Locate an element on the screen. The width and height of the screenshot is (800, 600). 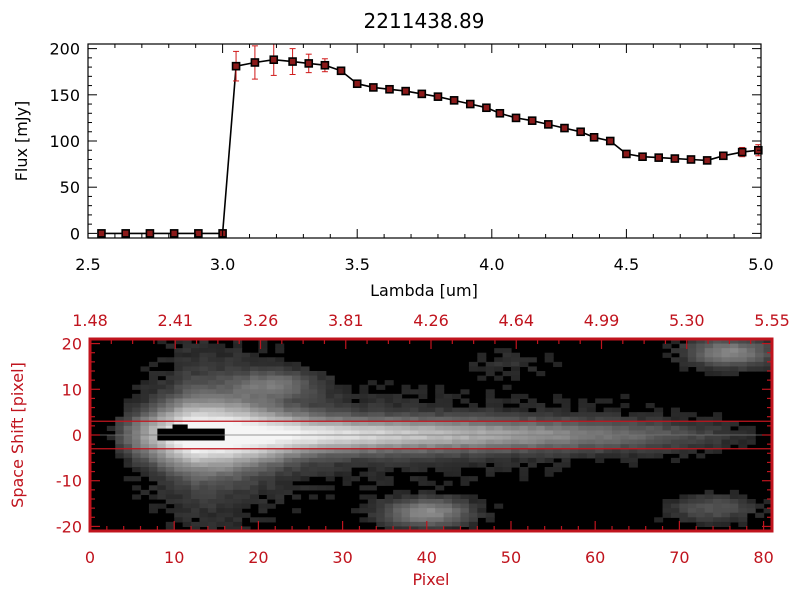
top-tick-label: 5.55 is located at coordinates (772, 320).